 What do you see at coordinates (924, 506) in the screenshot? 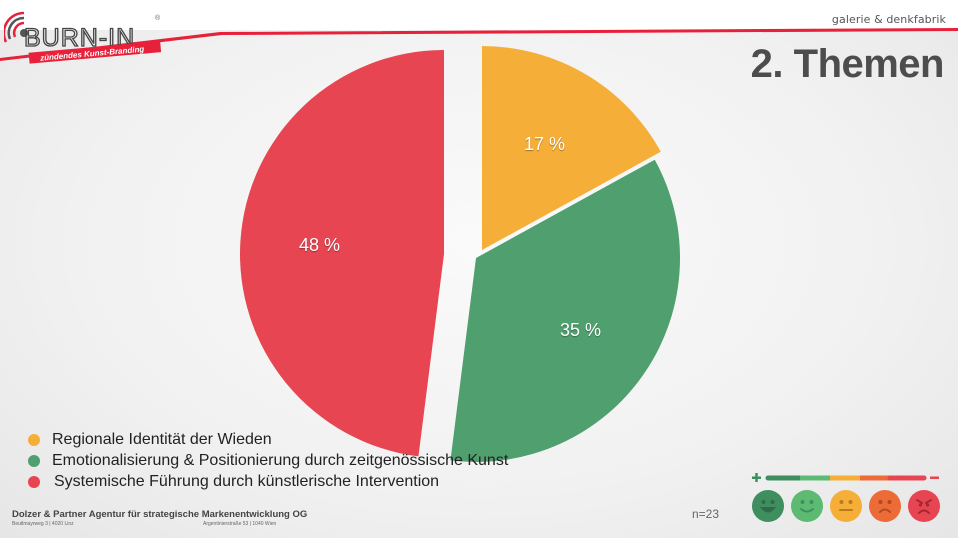
I see `angry-face-icon` at bounding box center [924, 506].